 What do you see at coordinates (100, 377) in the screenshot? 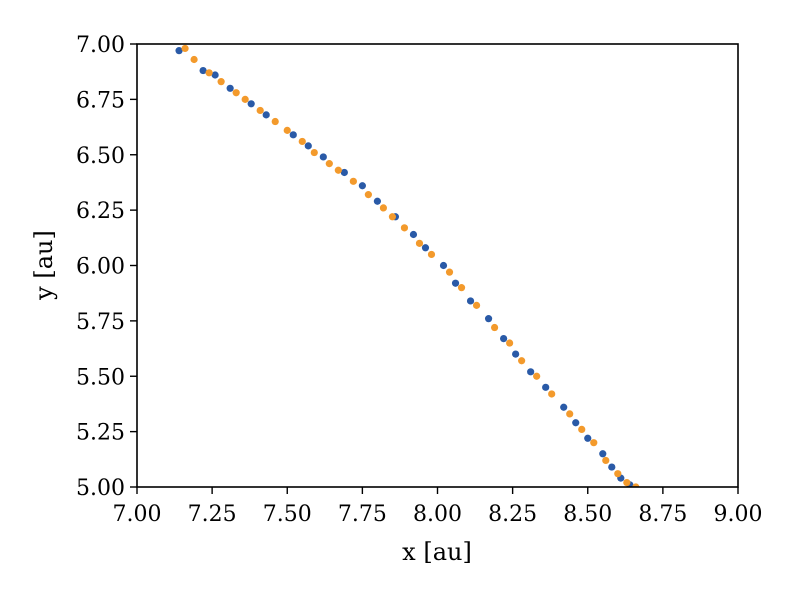
I see `y-tick-label: 5.50` at bounding box center [100, 377].